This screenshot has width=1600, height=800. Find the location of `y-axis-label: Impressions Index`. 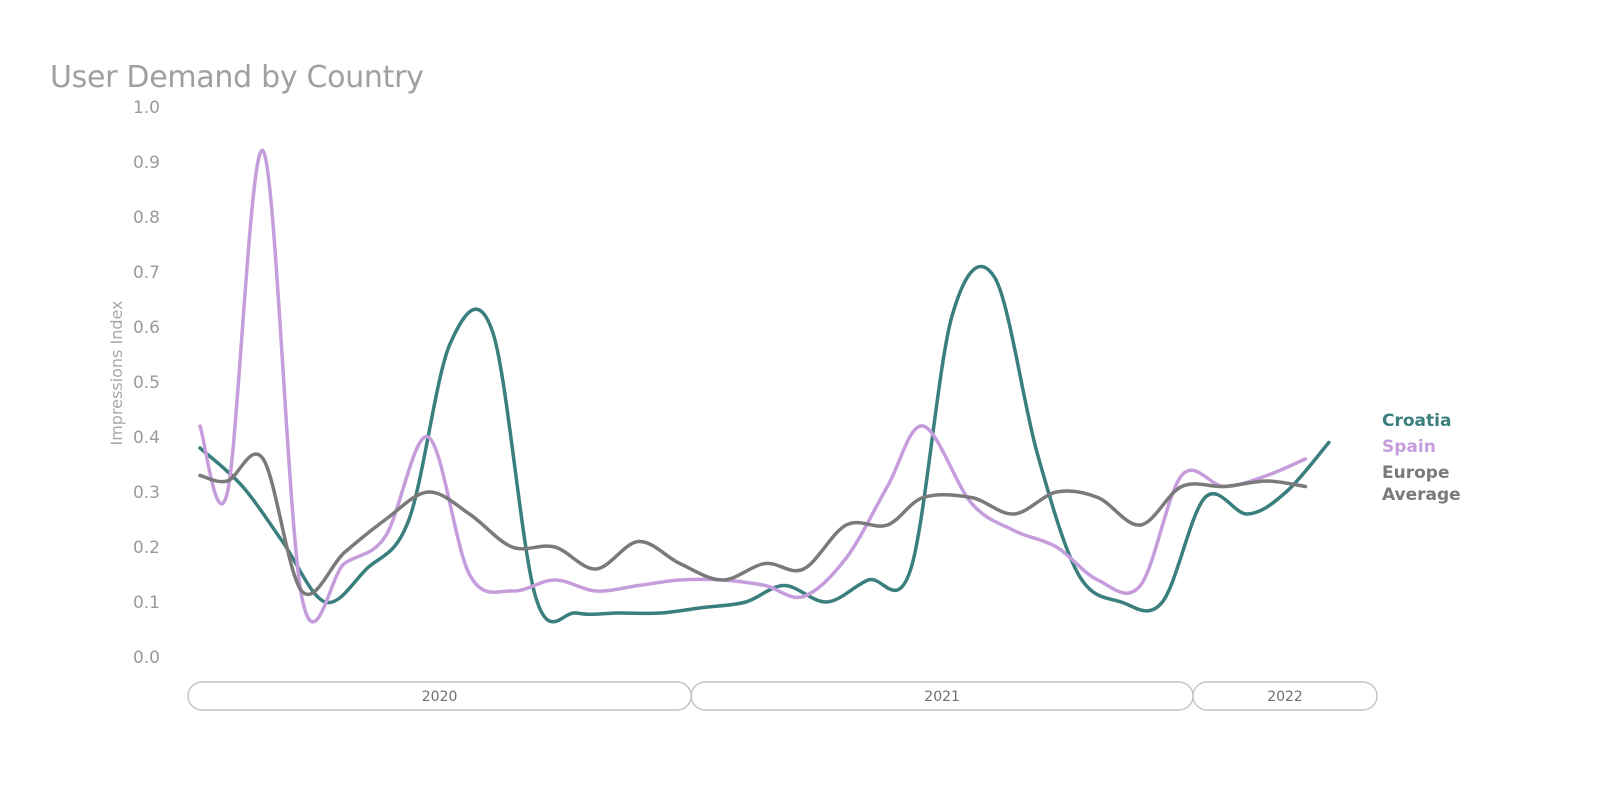

y-axis-label: Impressions Index is located at coordinates (116, 372).